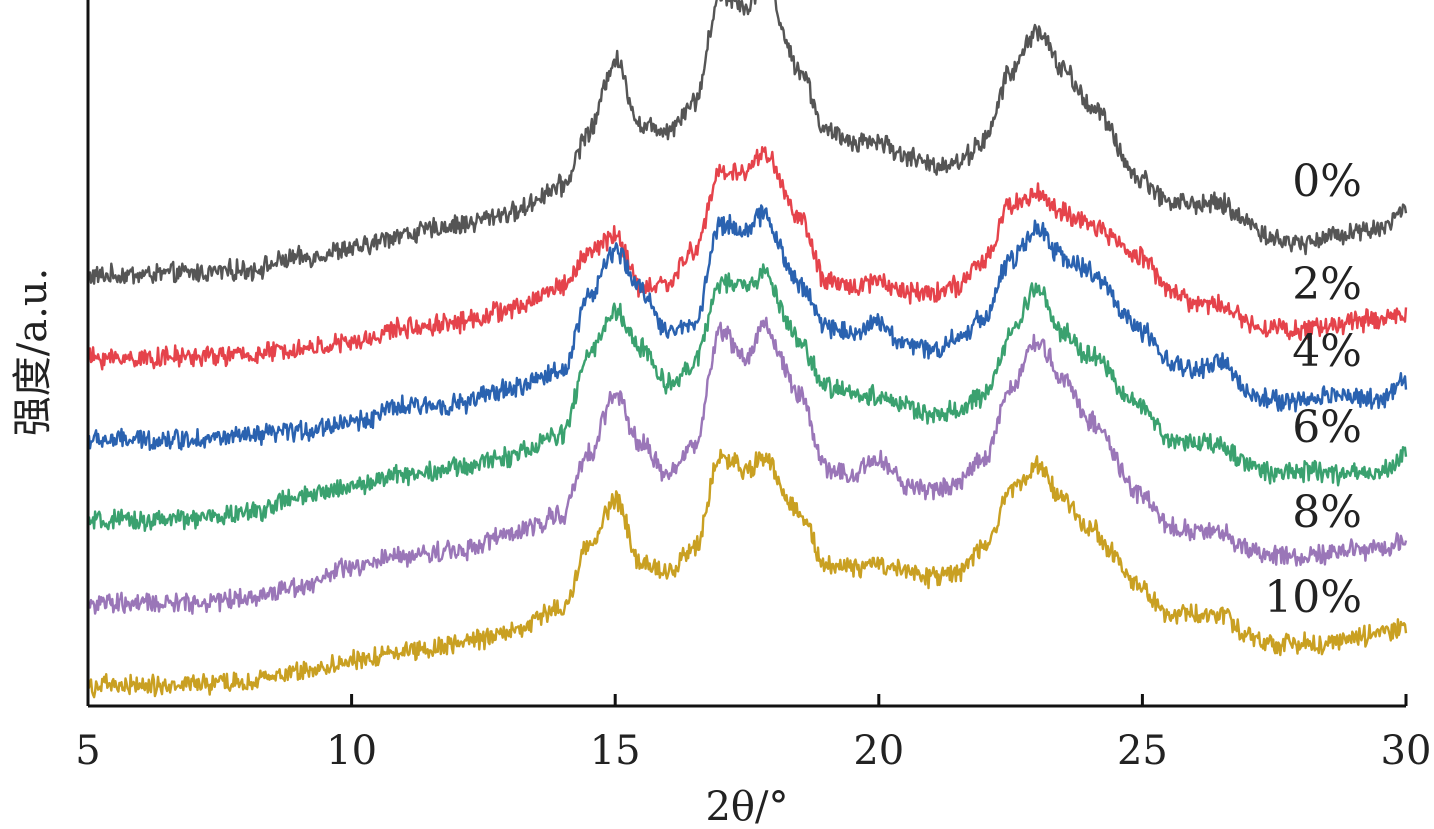 The width and height of the screenshot is (1434, 829). Describe the element at coordinates (746, 806) in the screenshot. I see `x-axis-title: 2θ/°` at that location.